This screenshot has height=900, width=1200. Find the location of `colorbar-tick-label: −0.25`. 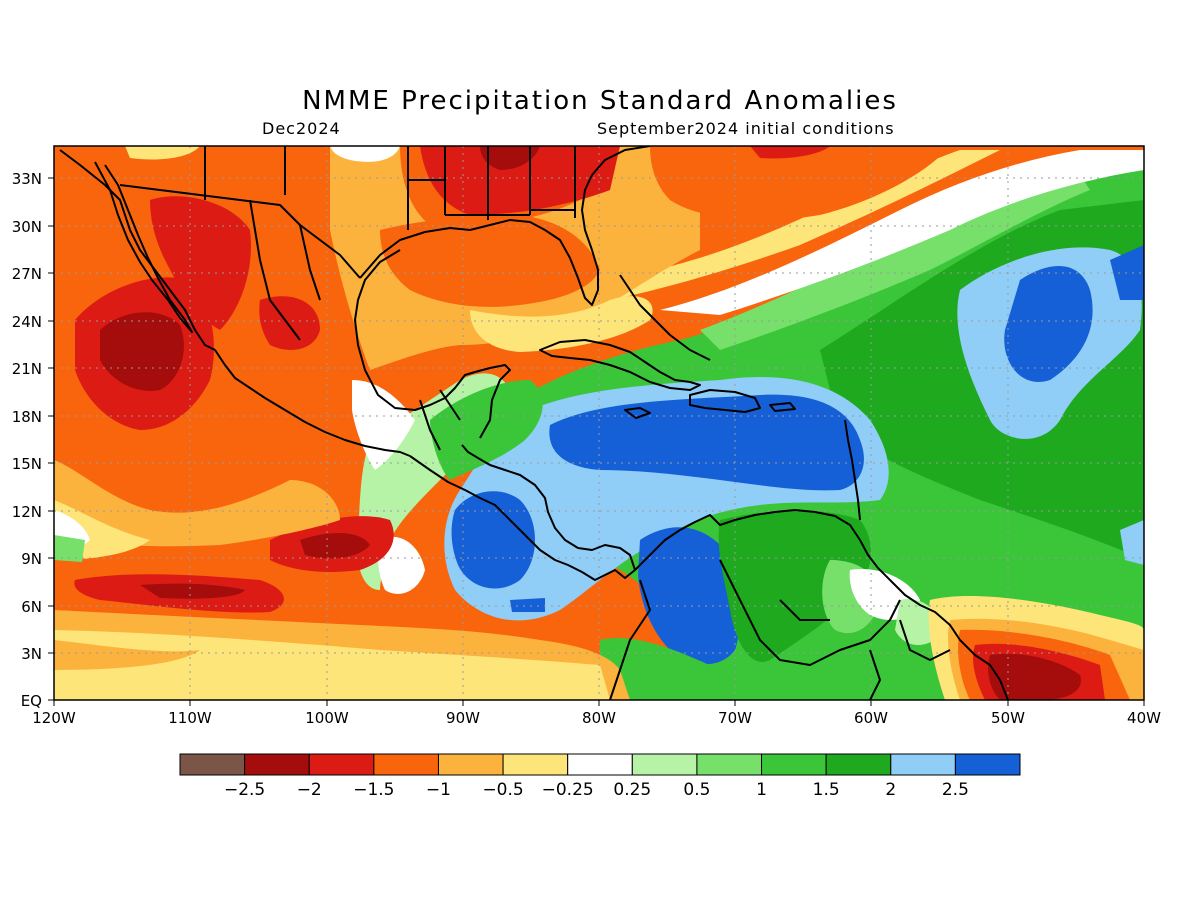

colorbar-tick-label: −0.25 is located at coordinates (568, 790).